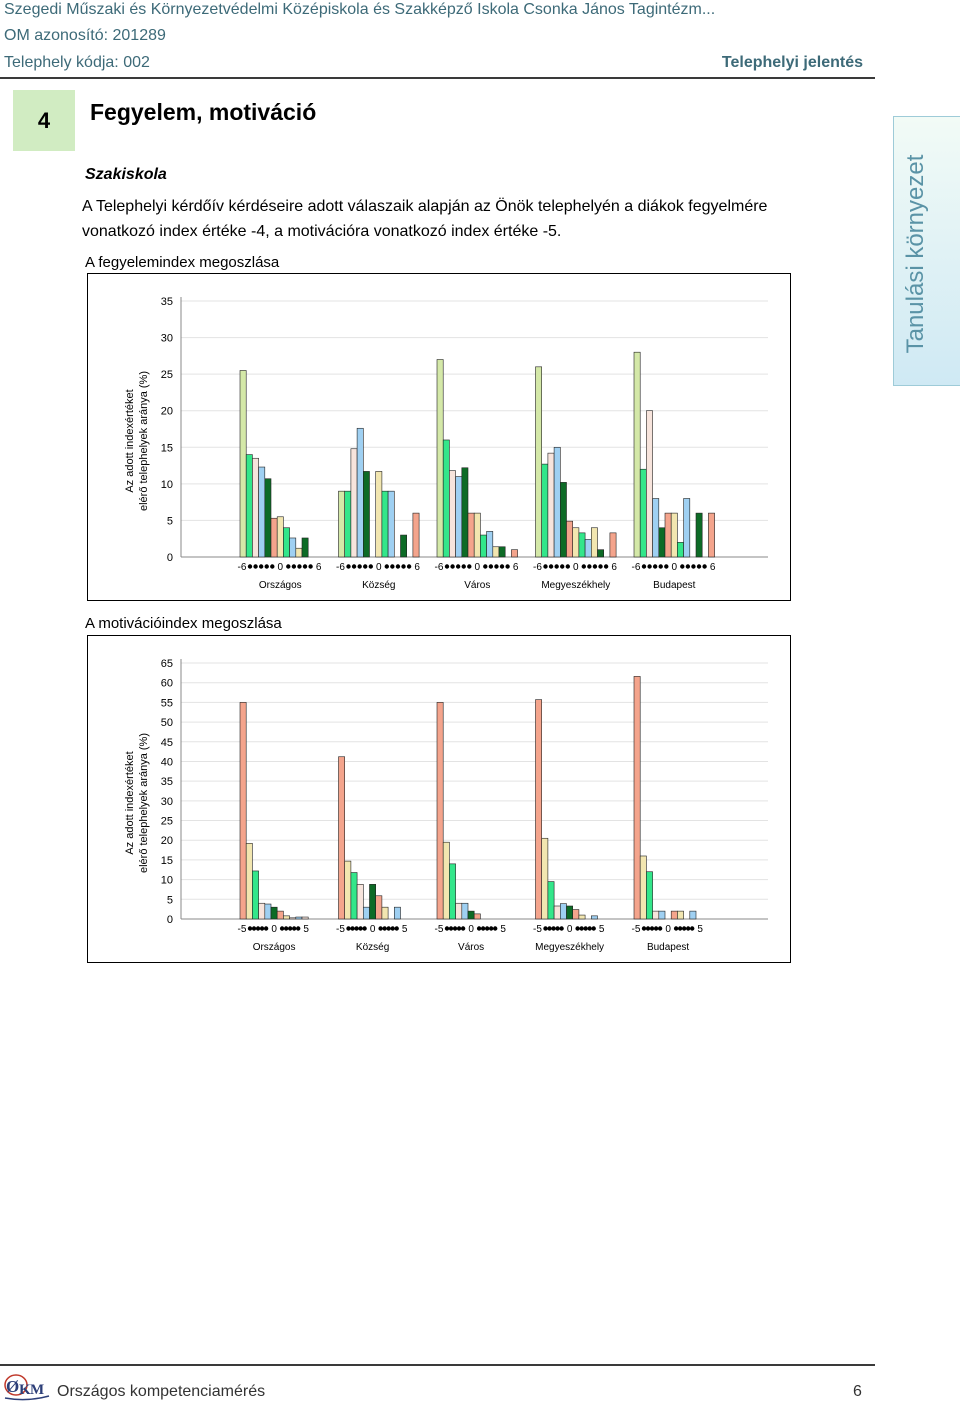 This screenshot has width=960, height=1409. Describe the element at coordinates (167, 485) in the screenshot. I see `y-tick-label: 10` at that location.